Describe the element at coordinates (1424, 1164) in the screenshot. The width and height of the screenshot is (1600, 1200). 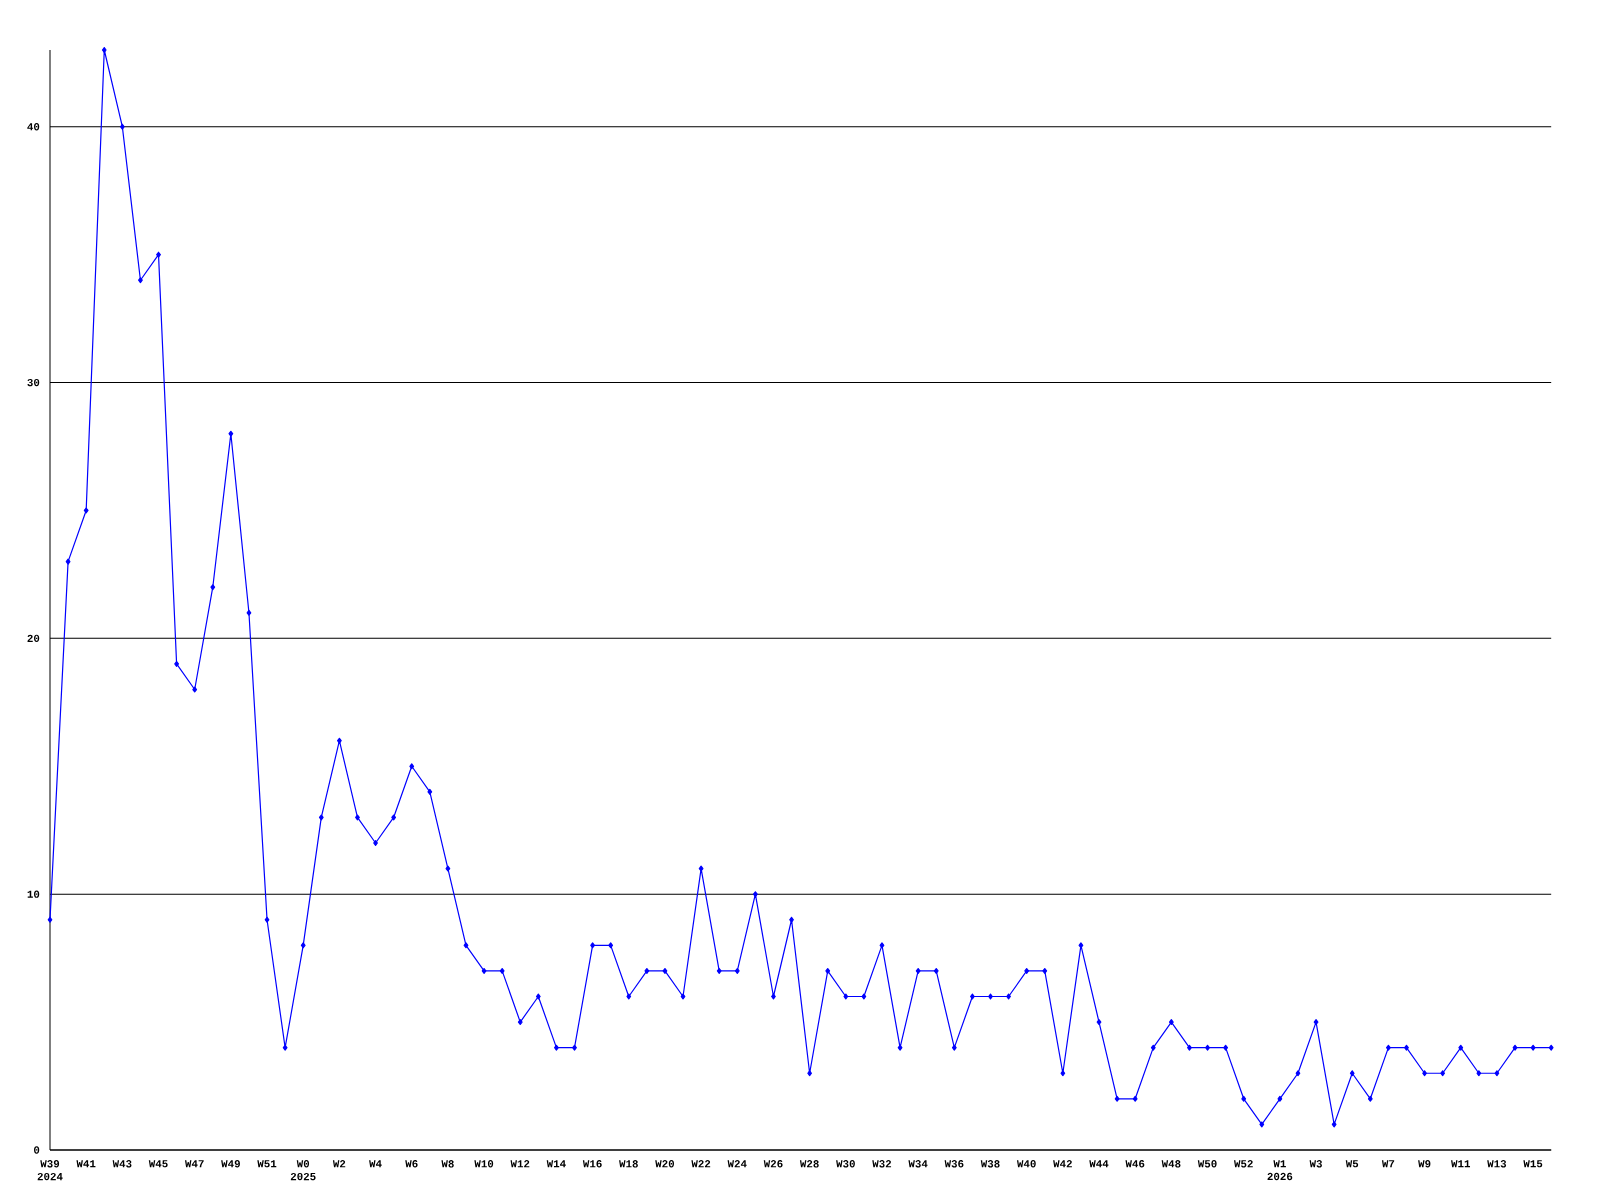
I see `x-tick-label: W9` at that location.